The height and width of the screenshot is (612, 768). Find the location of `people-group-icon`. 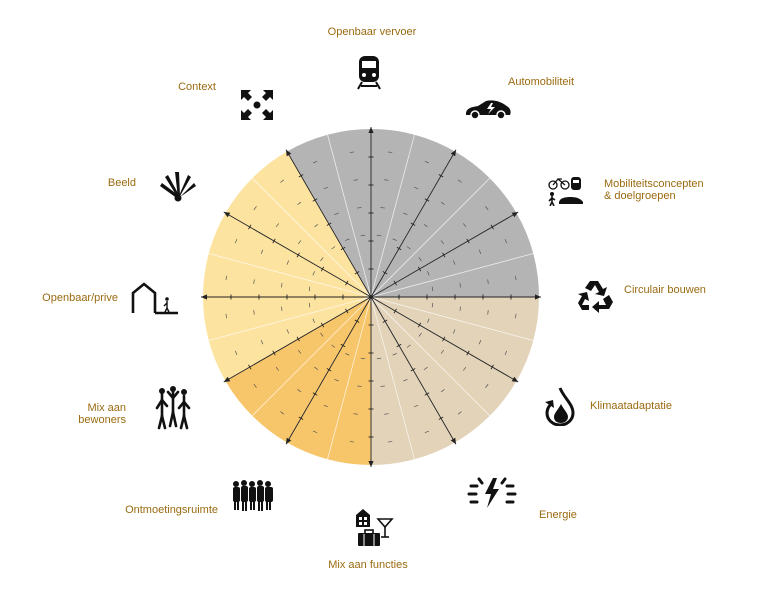

people-group-icon is located at coordinates (253, 495).